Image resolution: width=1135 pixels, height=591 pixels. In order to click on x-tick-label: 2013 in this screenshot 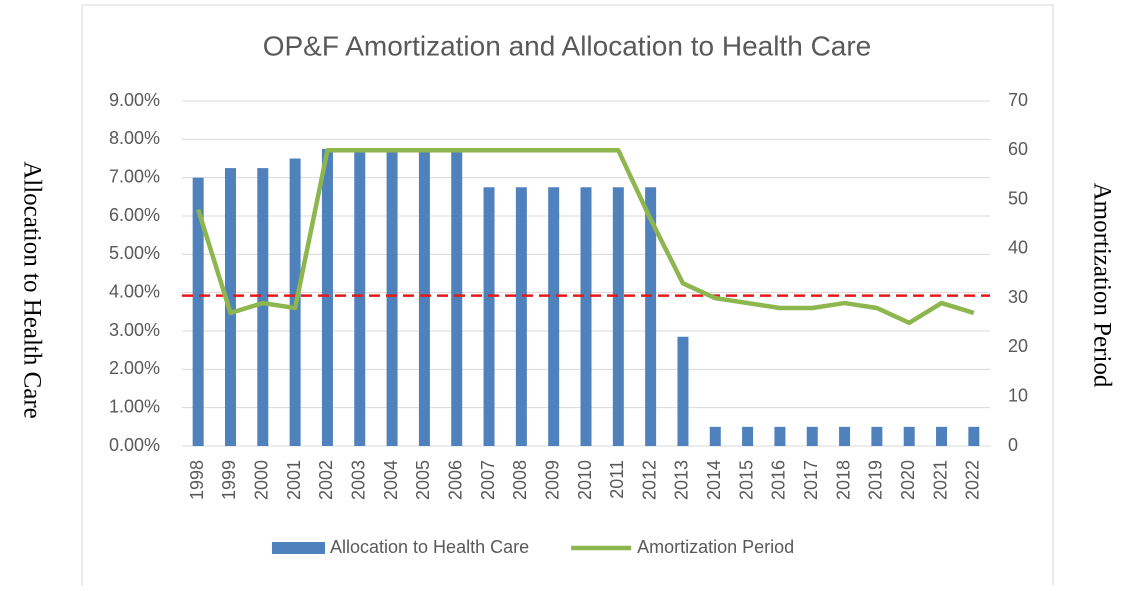, I will do `click(682, 480)`.